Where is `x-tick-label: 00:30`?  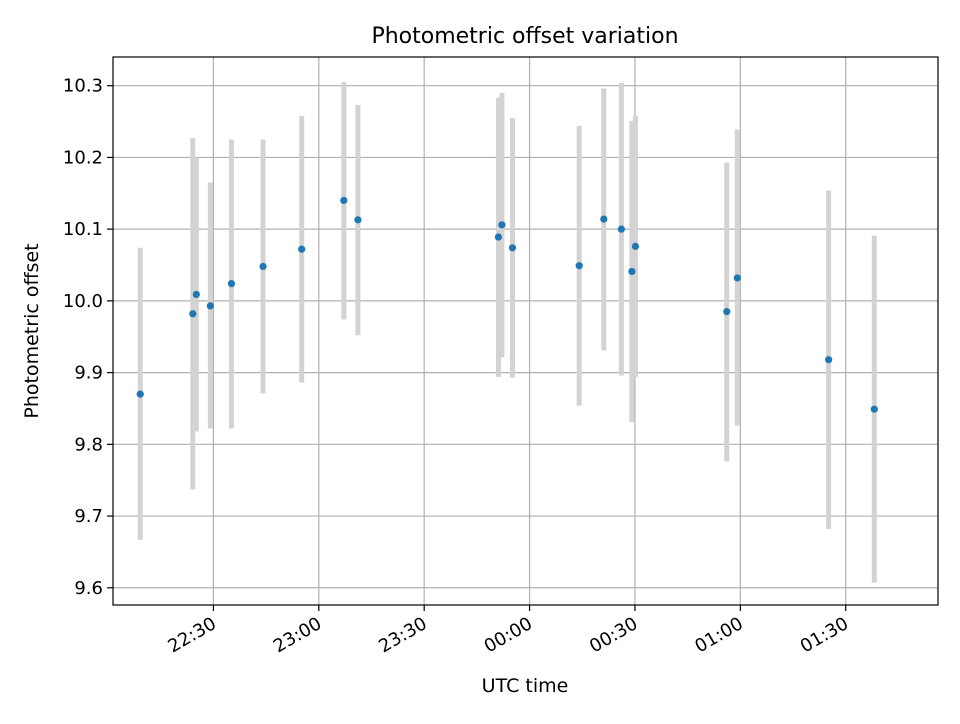 x-tick-label: 00:30 is located at coordinates (613, 635).